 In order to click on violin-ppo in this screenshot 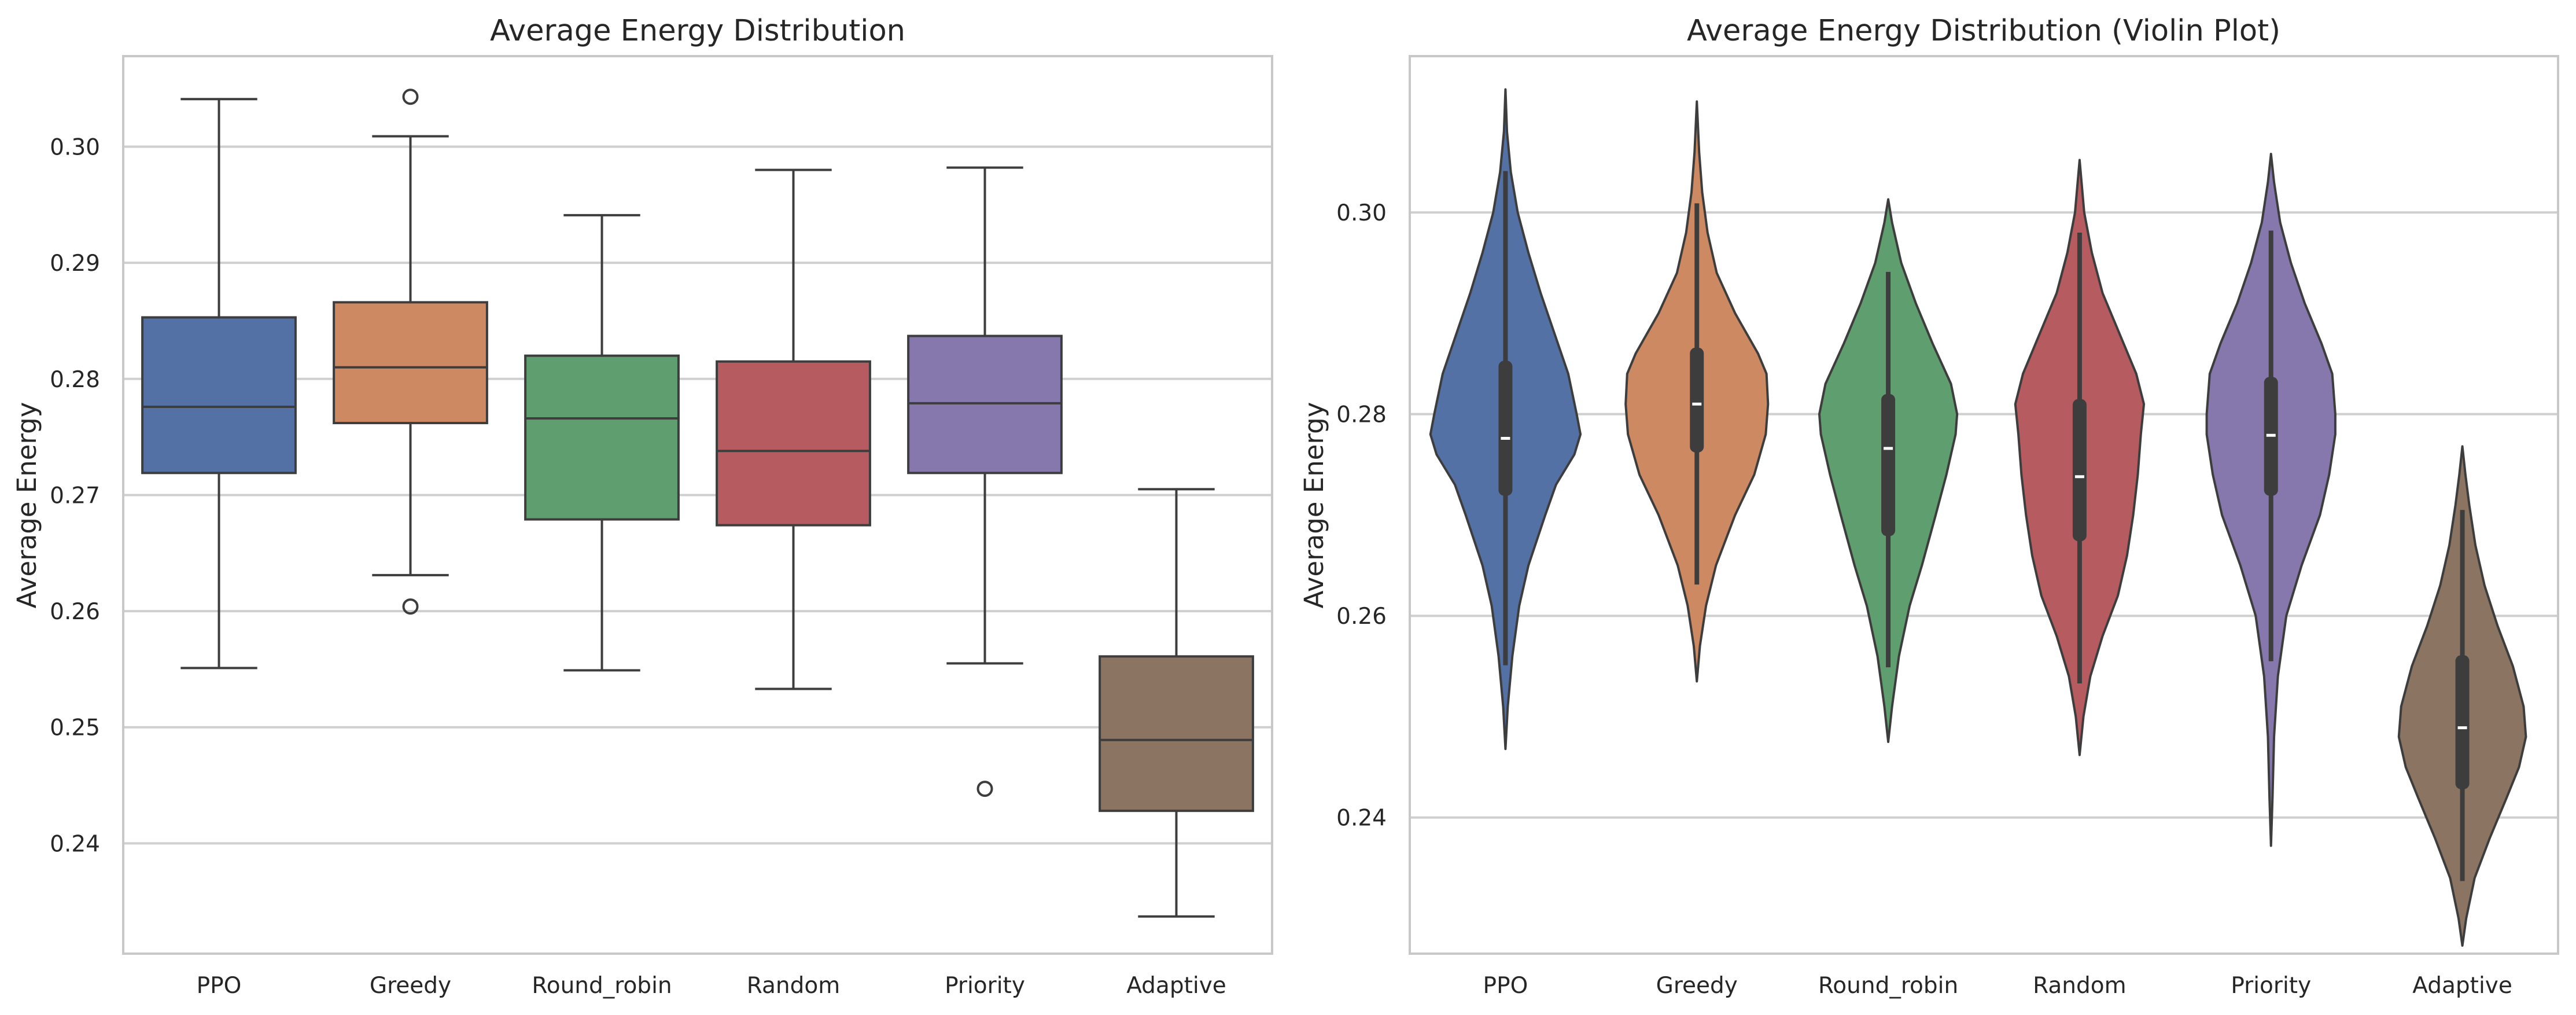, I will do `click(1505, 419)`.